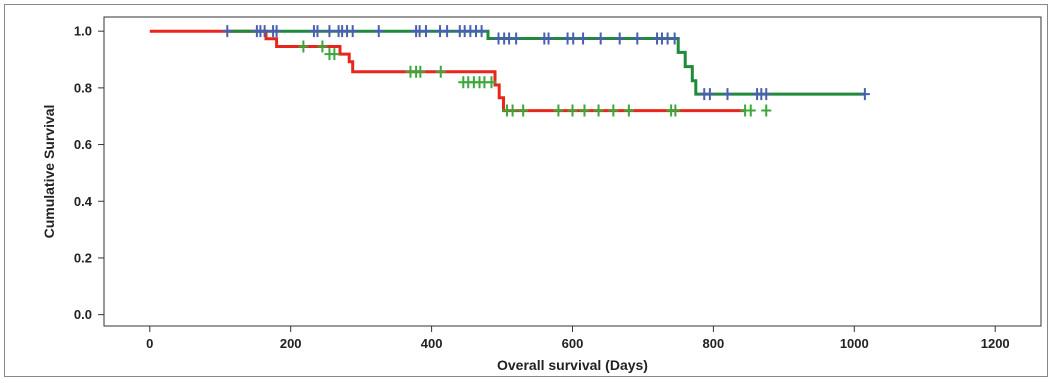 The width and height of the screenshot is (1054, 383). What do you see at coordinates (291, 343) in the screenshot?
I see `x-tick-label-1: 200` at bounding box center [291, 343].